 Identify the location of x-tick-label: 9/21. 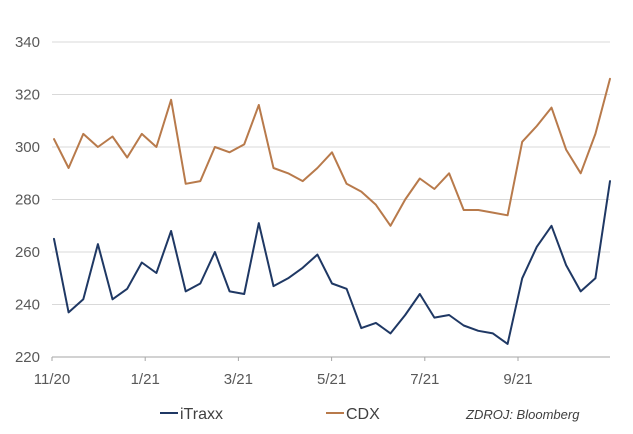
(517, 379).